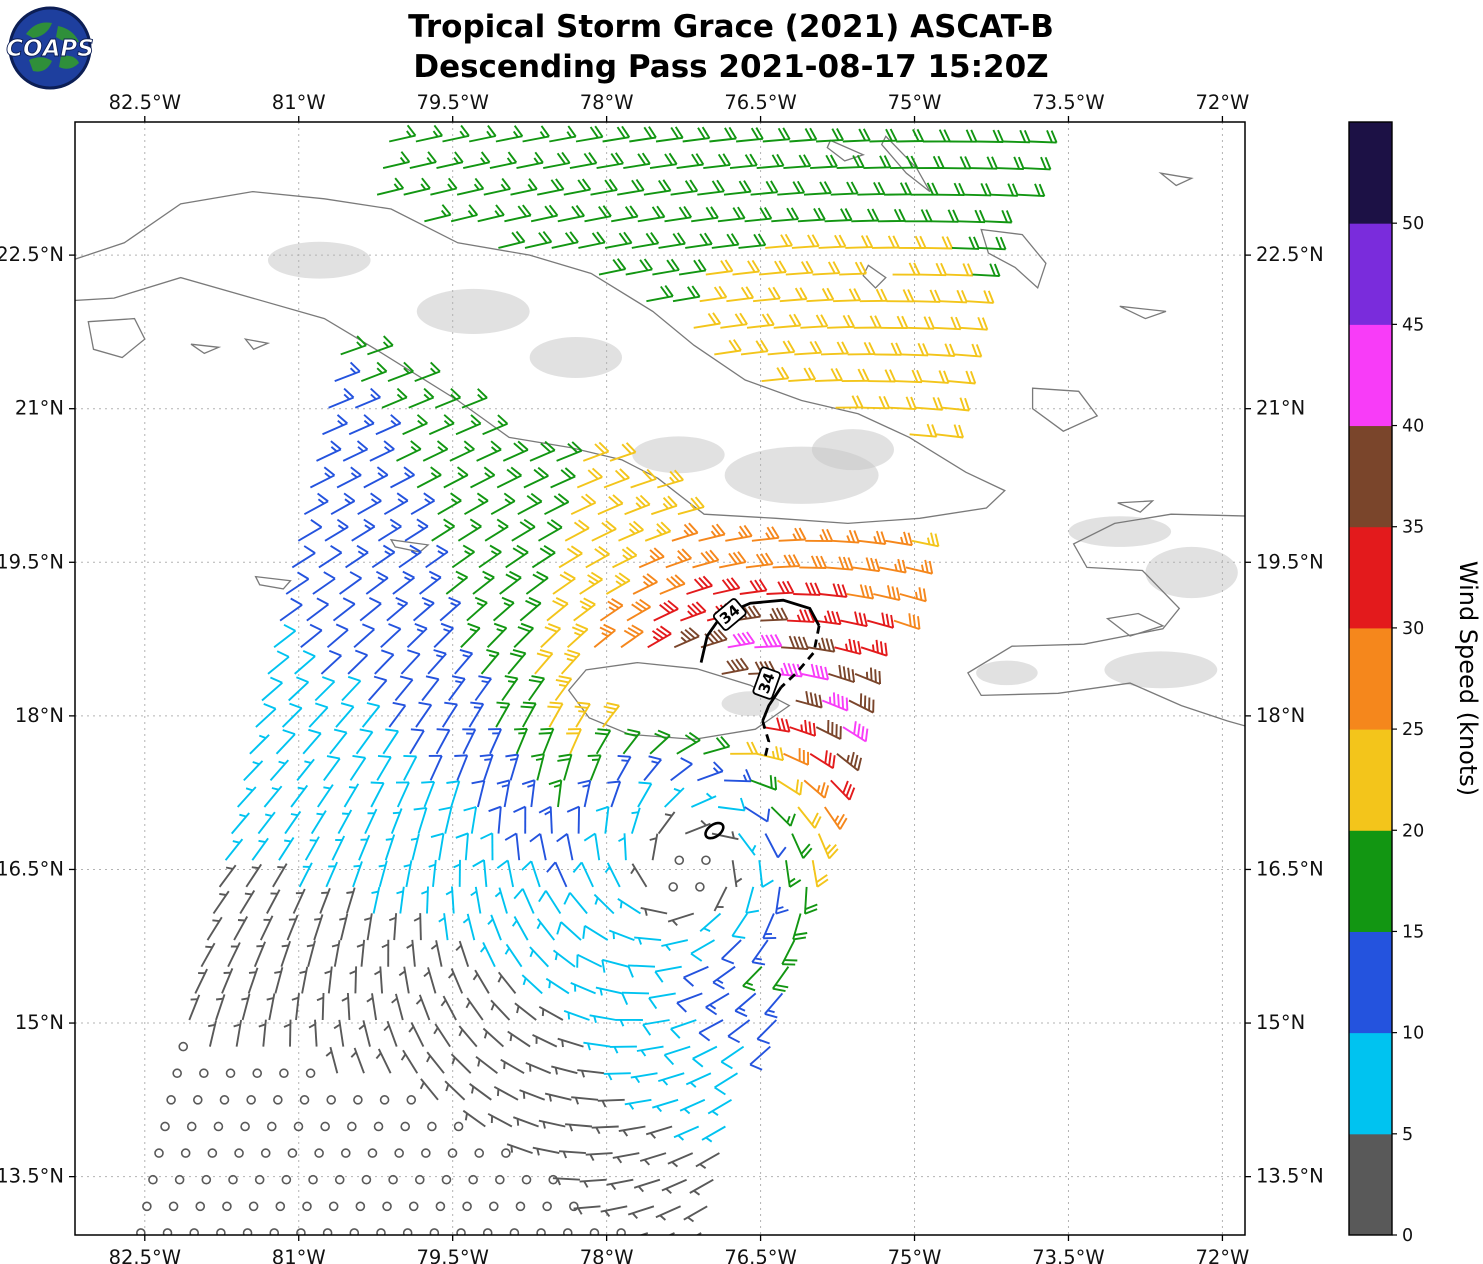 Image resolution: width=1483 pixels, height=1264 pixels. Describe the element at coordinates (299, 1255) in the screenshot. I see `x-tick-label: 81°W` at that location.